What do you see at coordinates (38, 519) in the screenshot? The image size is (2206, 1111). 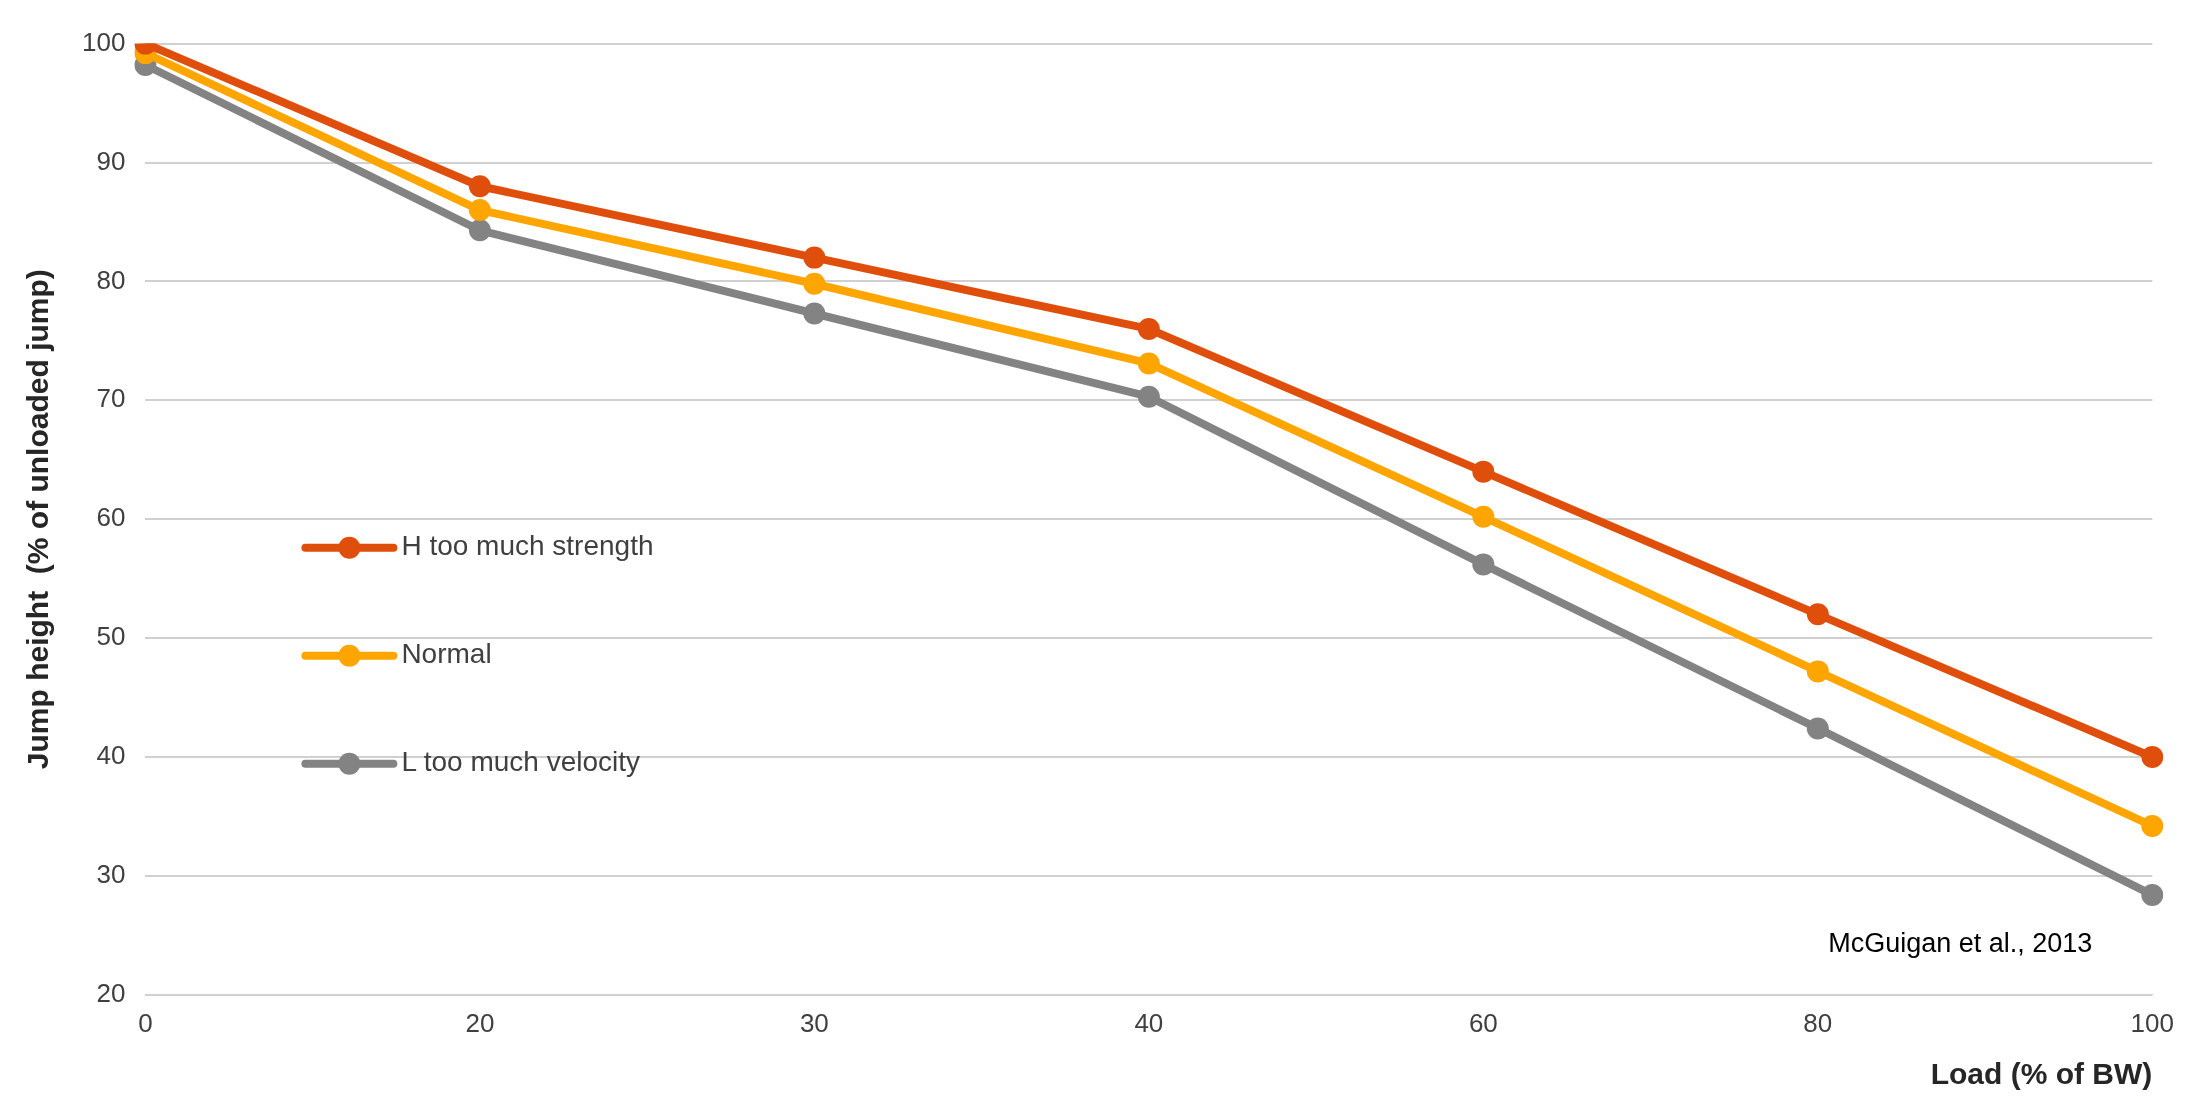 I see `y-axis-title: Jump height (% of unloaded jump)` at bounding box center [38, 519].